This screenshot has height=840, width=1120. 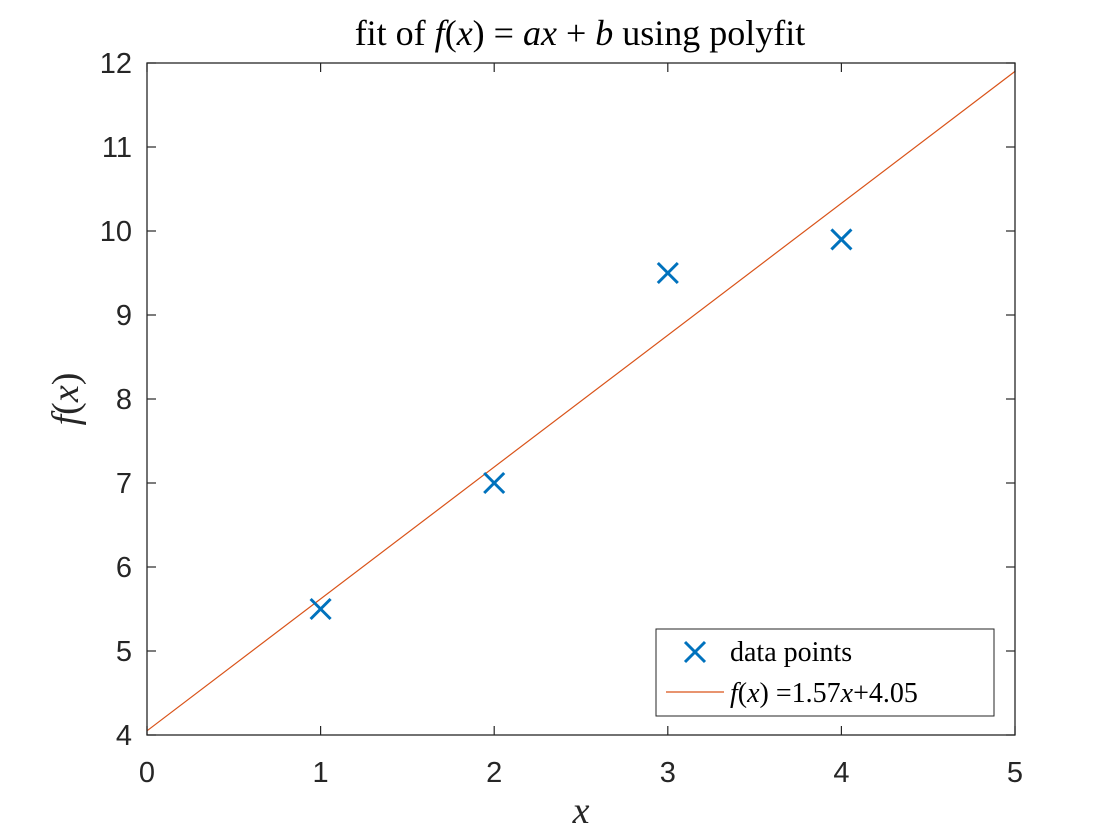 I want to click on legend-box, so click(x=825, y=672).